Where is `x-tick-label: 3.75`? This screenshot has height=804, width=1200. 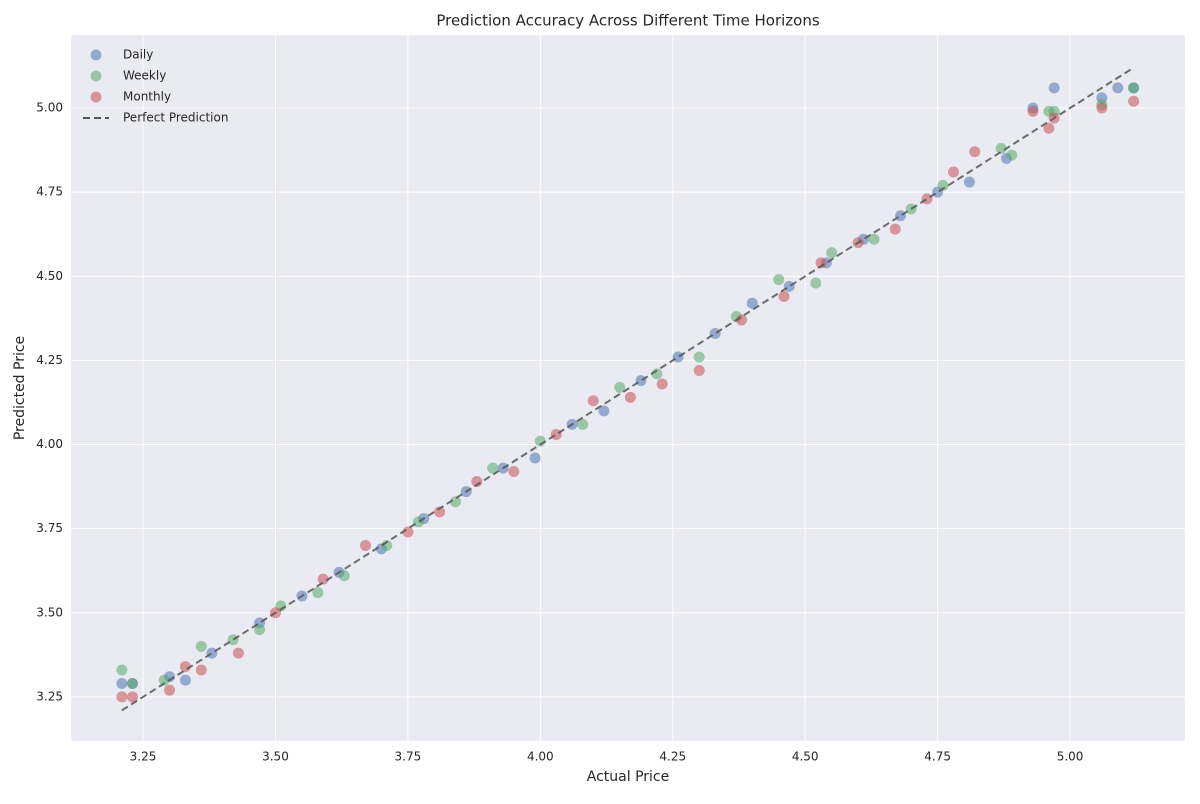
x-tick-label: 3.75 is located at coordinates (408, 757).